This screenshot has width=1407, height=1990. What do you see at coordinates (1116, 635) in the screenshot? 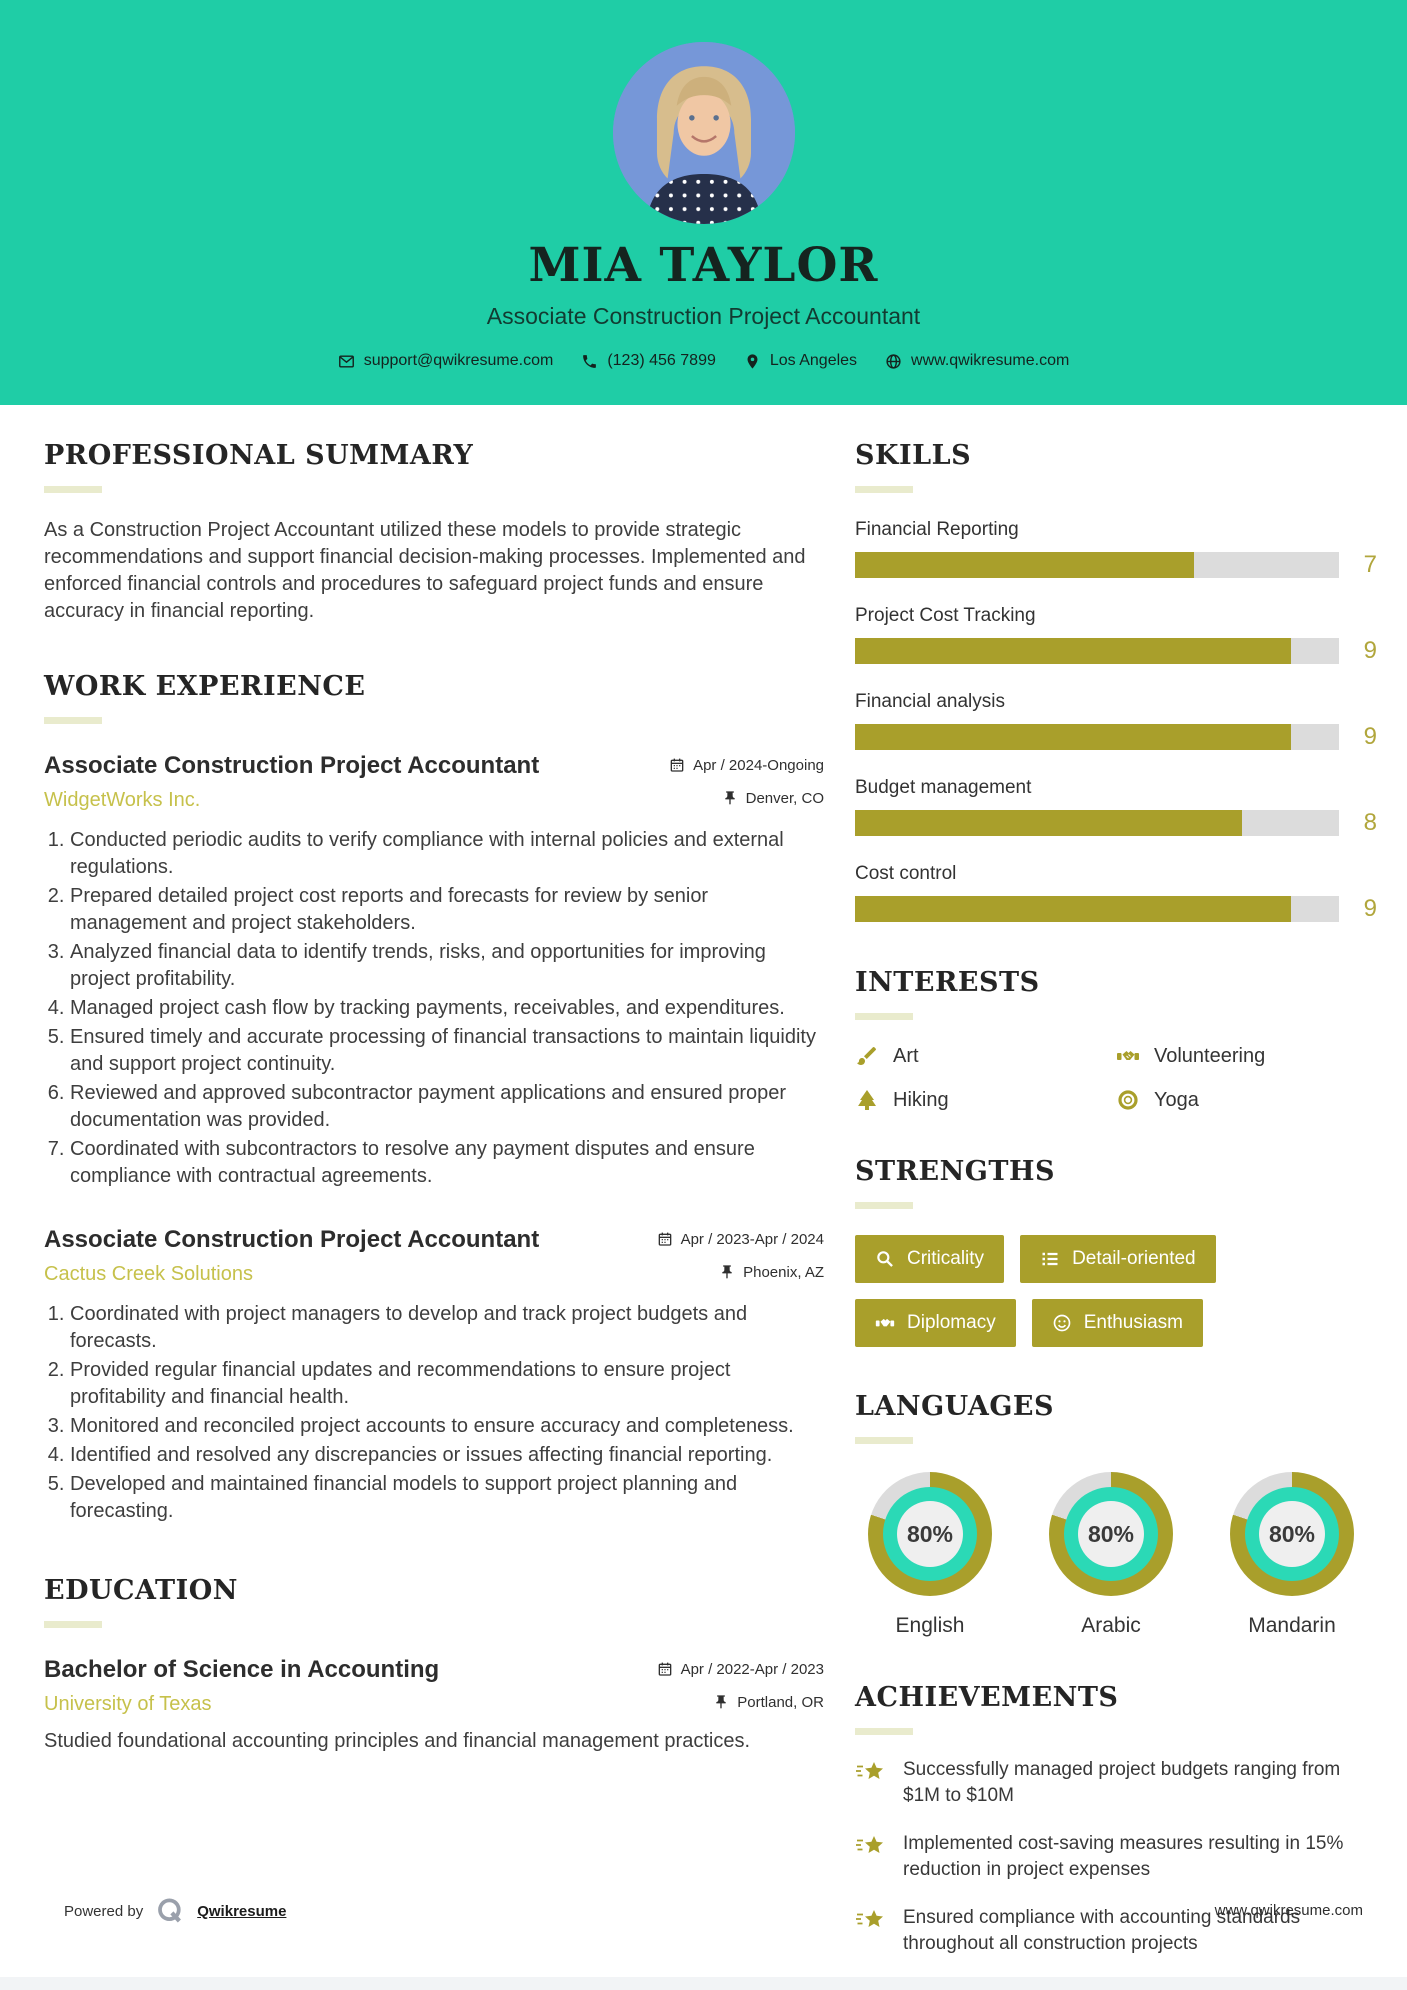
I see `skill-row: Project Cost Tracking 9` at bounding box center [1116, 635].